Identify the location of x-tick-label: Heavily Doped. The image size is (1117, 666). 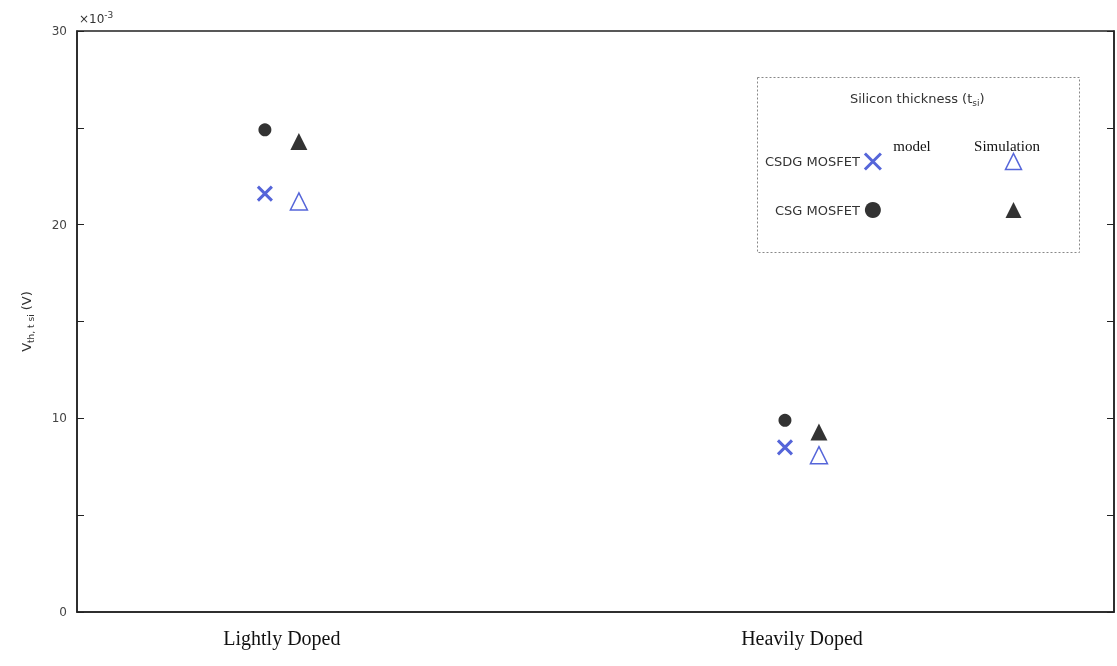
(802, 638).